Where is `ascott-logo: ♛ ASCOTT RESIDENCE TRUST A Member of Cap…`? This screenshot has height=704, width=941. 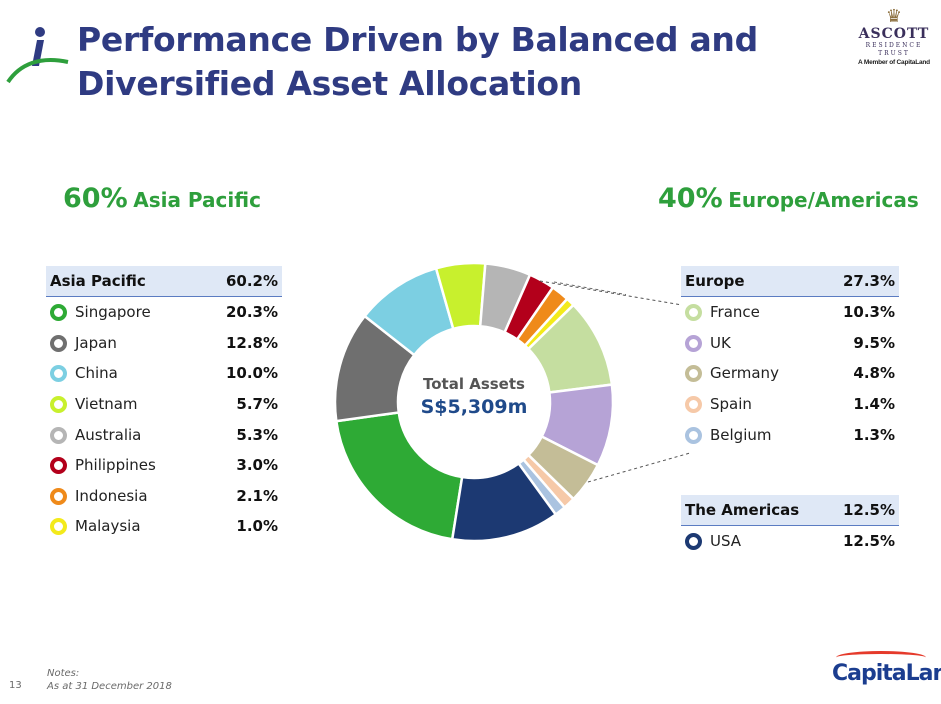
ascott-logo: ♛ ASCOTT RESIDENCE TRUST A Member of Cap… is located at coordinates (894, 50).